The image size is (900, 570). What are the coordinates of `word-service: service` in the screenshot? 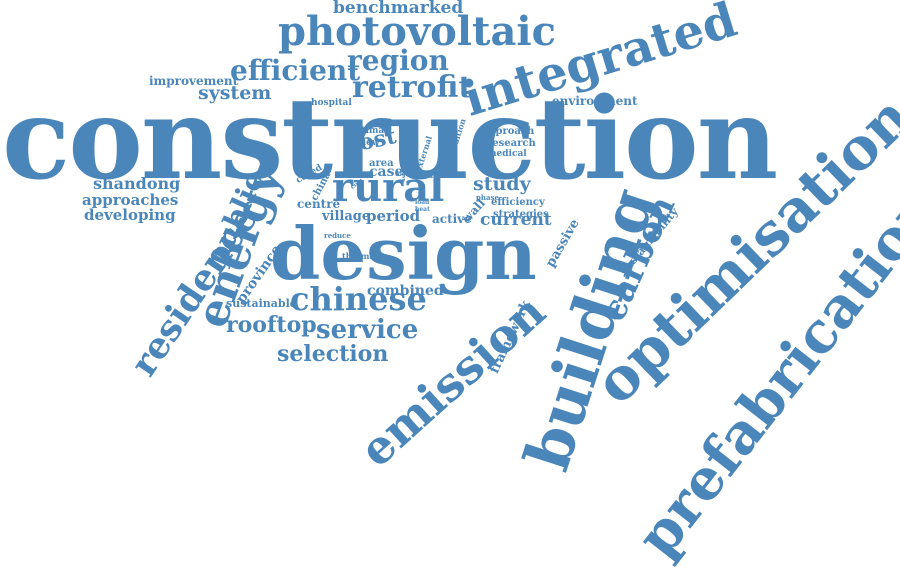 It's located at (367, 330).